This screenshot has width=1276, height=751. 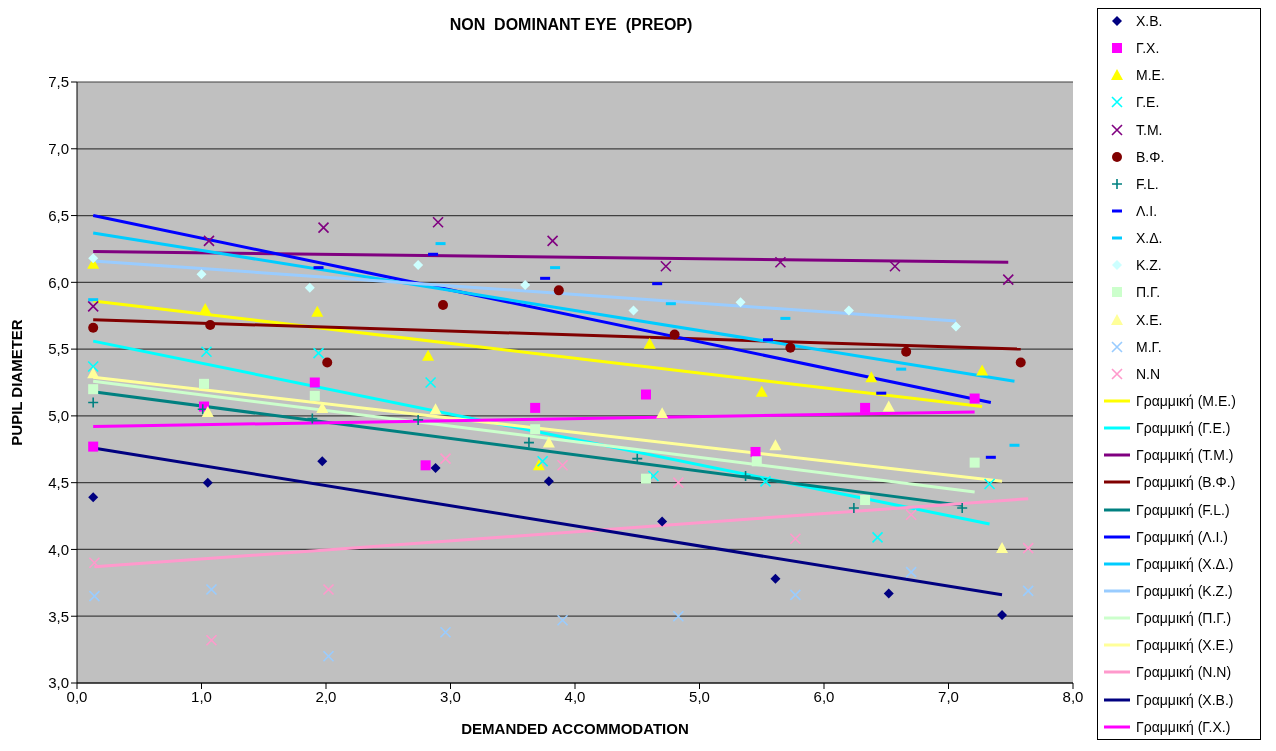 I want to click on y-tick-label: 3,5, so click(x=58, y=616).